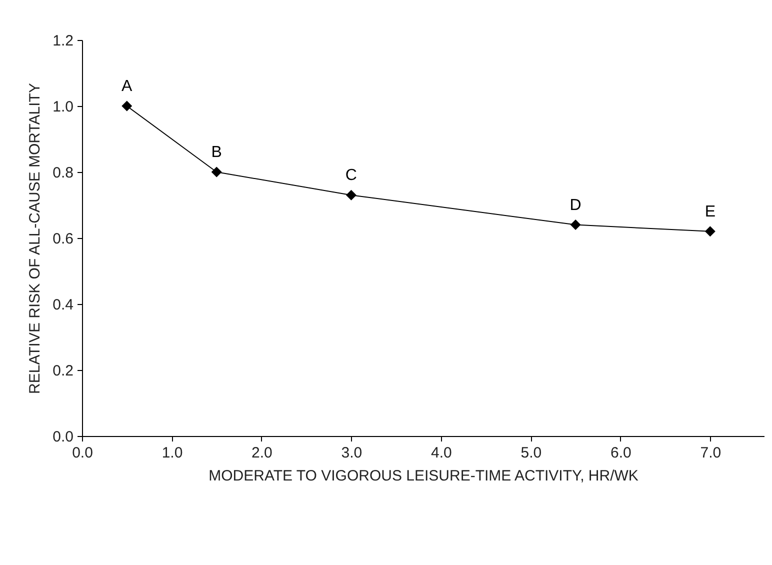  Describe the element at coordinates (127, 86) in the screenshot. I see `annotation: A` at that location.